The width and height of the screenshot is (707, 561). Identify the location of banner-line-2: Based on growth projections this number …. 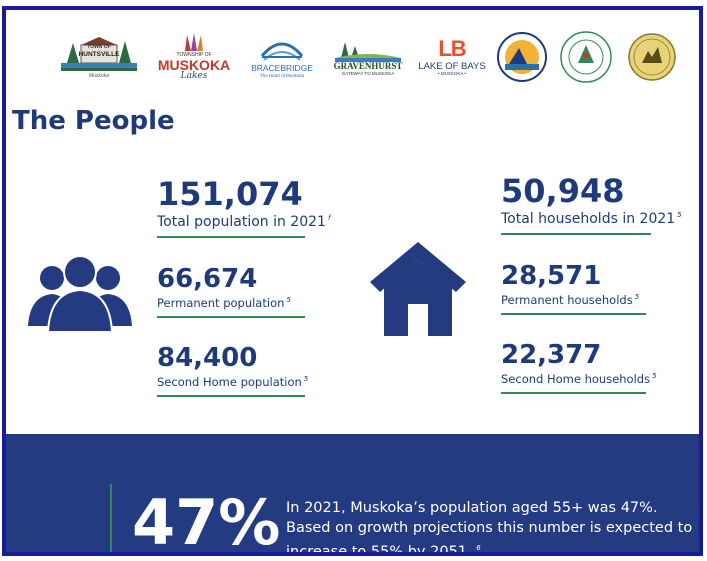
(489, 528).